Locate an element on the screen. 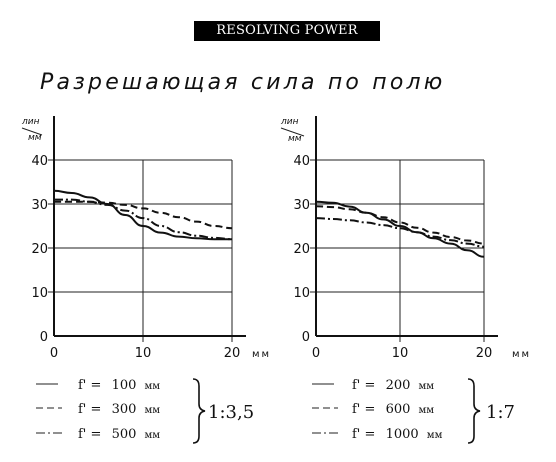 This screenshot has height=462, width=556. legend-item-2-1: f' = 200 мм is located at coordinates (393, 385).